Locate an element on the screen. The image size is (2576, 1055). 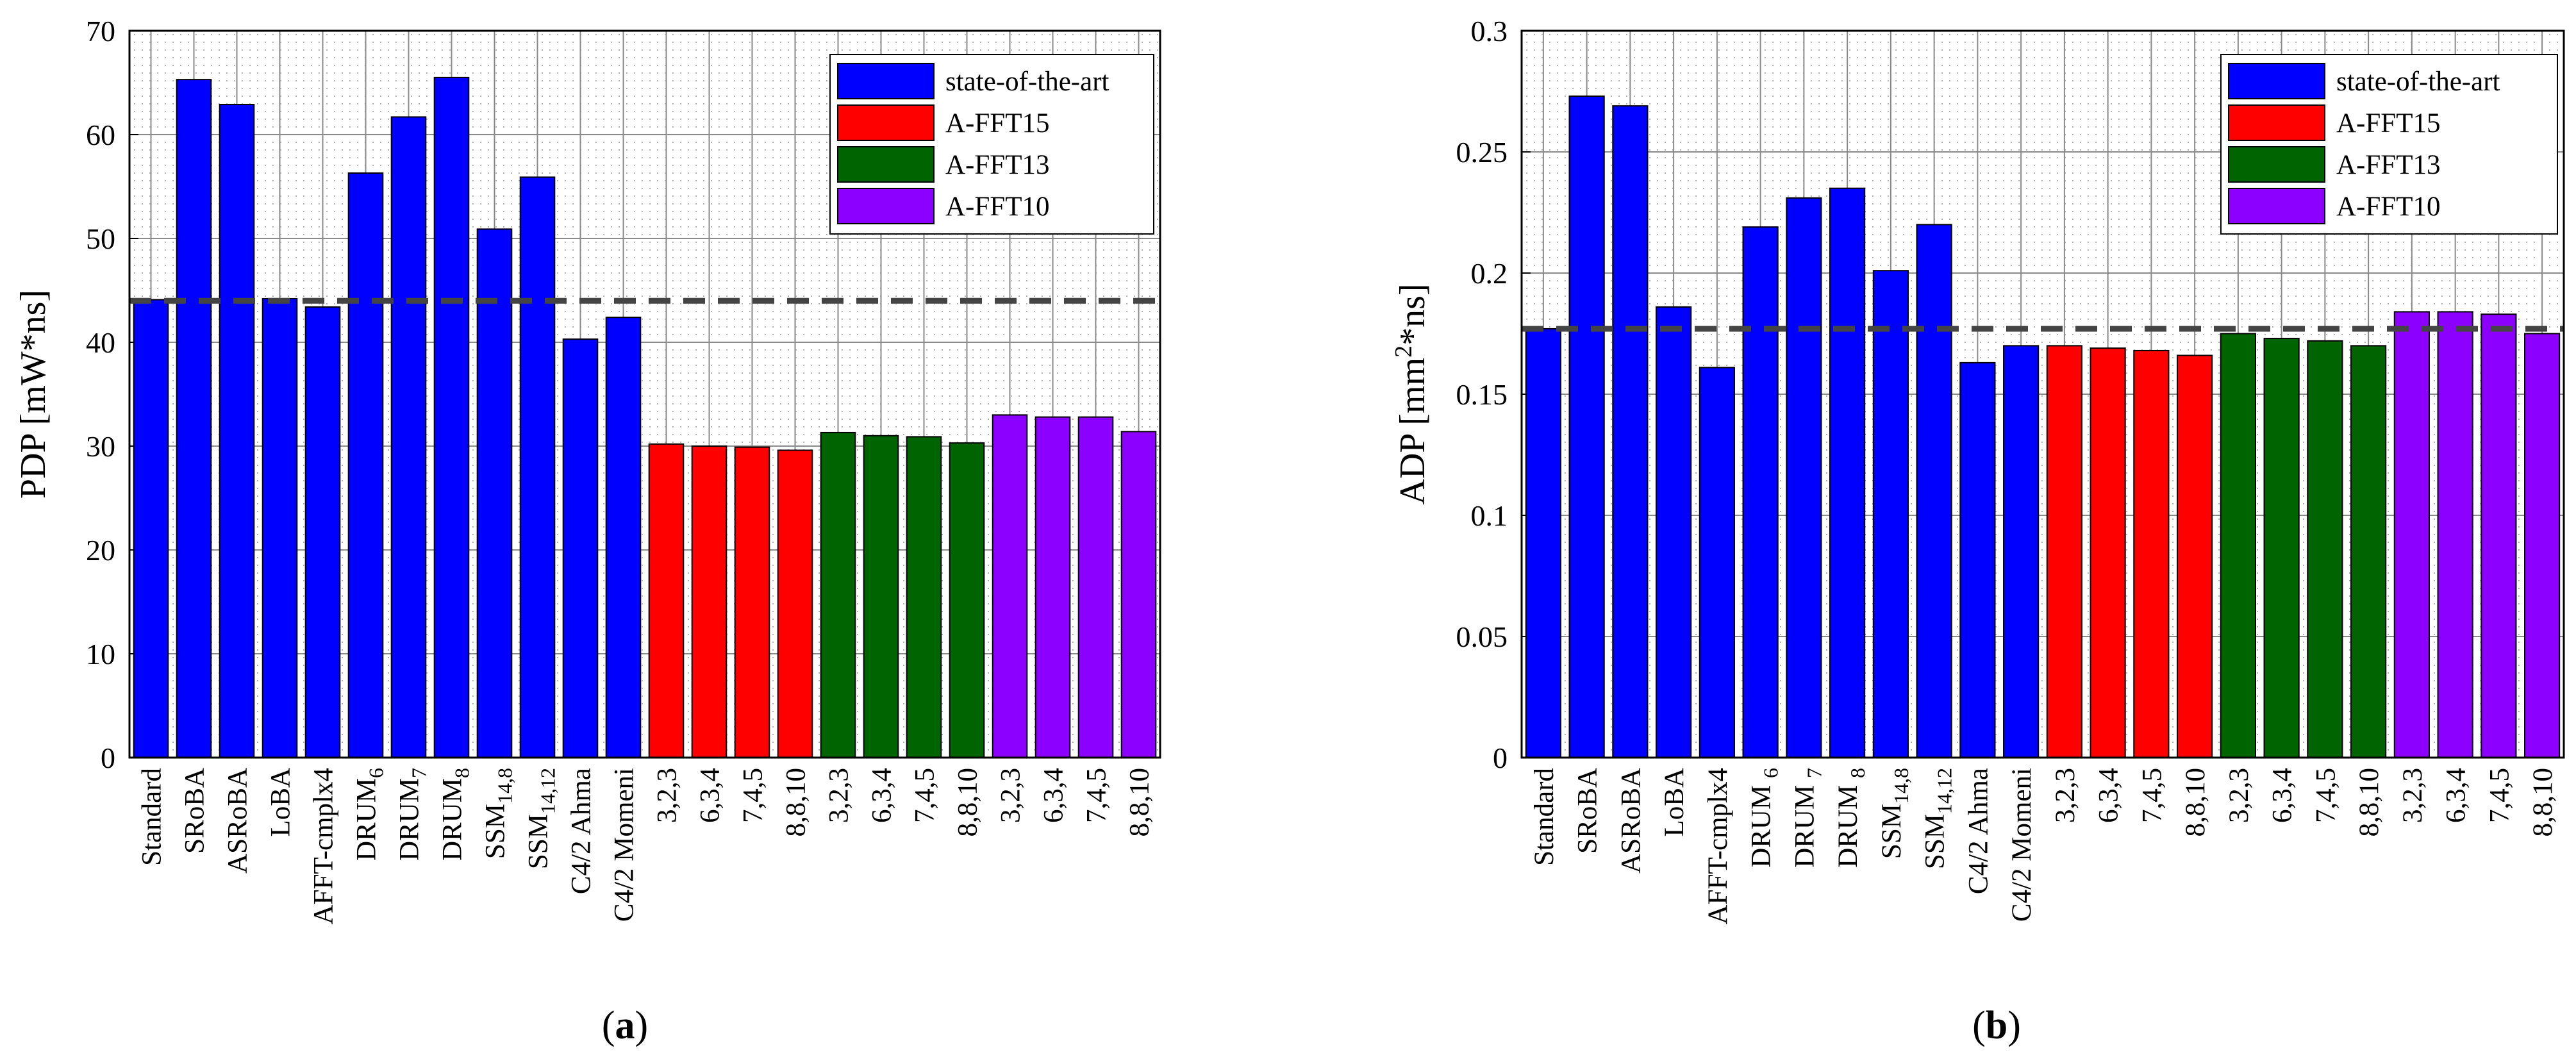
x-category-subscript: 14,12 is located at coordinates (548, 791).